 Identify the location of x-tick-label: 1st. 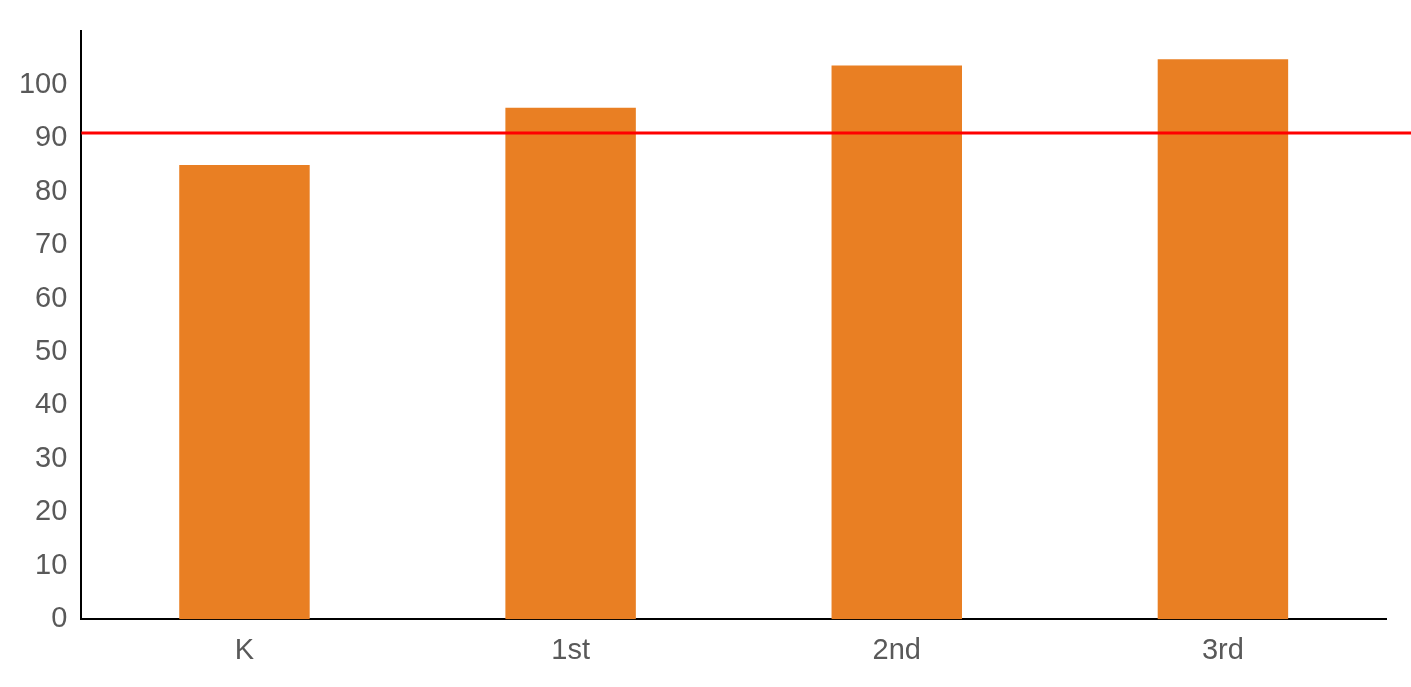
(570, 648).